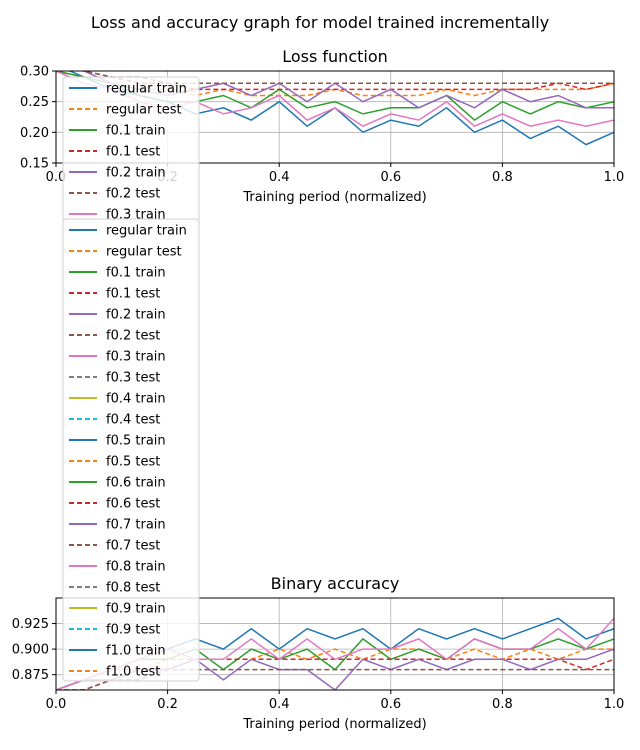 This screenshot has width=640, height=750. What do you see at coordinates (133, 630) in the screenshot?
I see `legend-label: f0.9 test` at bounding box center [133, 630].